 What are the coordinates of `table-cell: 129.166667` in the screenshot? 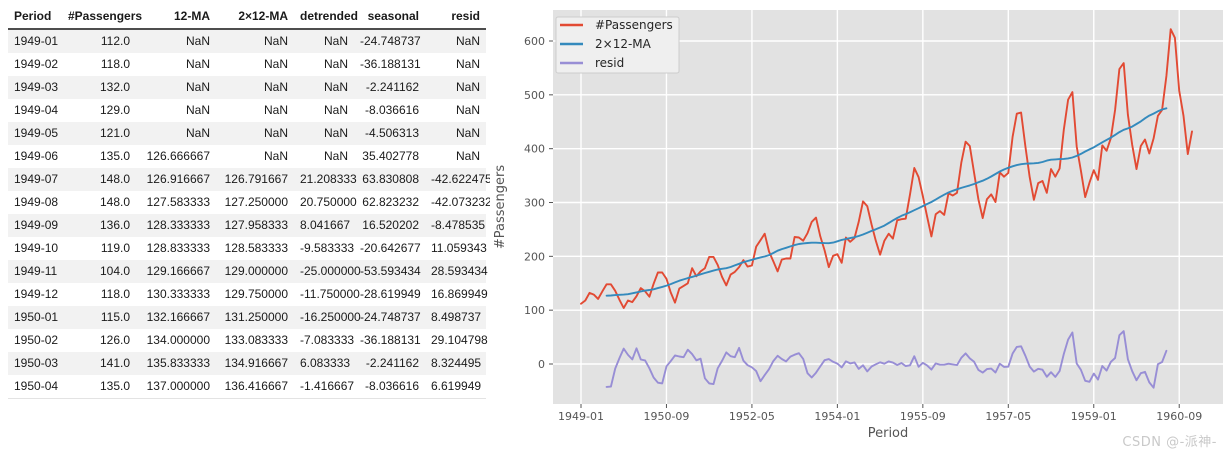 It's located at (178, 271).